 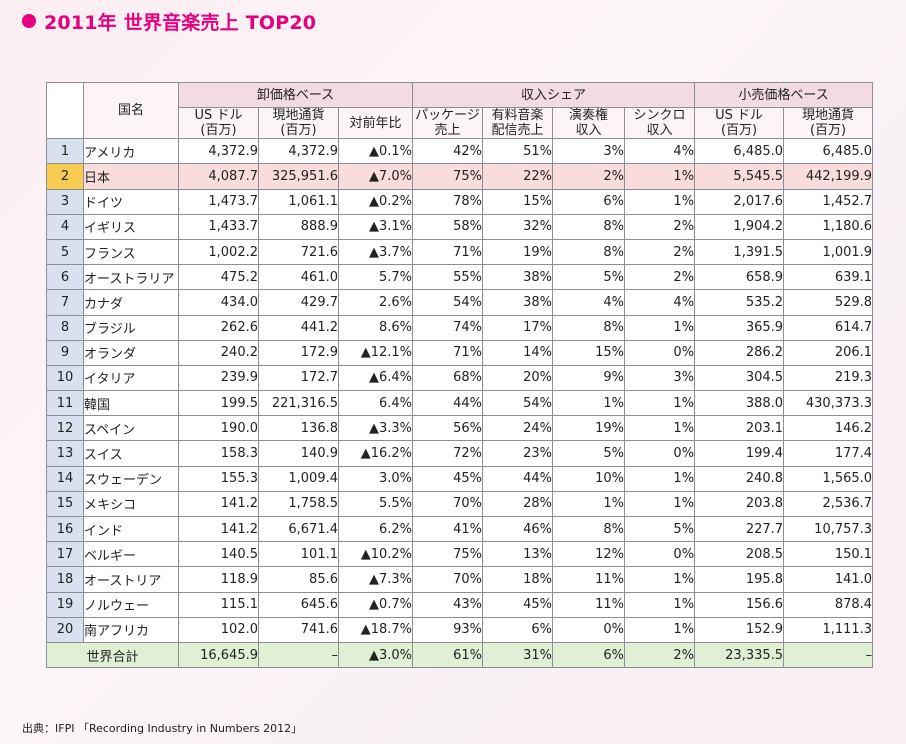 What do you see at coordinates (375, 252) in the screenshot?
I see `yoy-cell: ▲3.7%` at bounding box center [375, 252].